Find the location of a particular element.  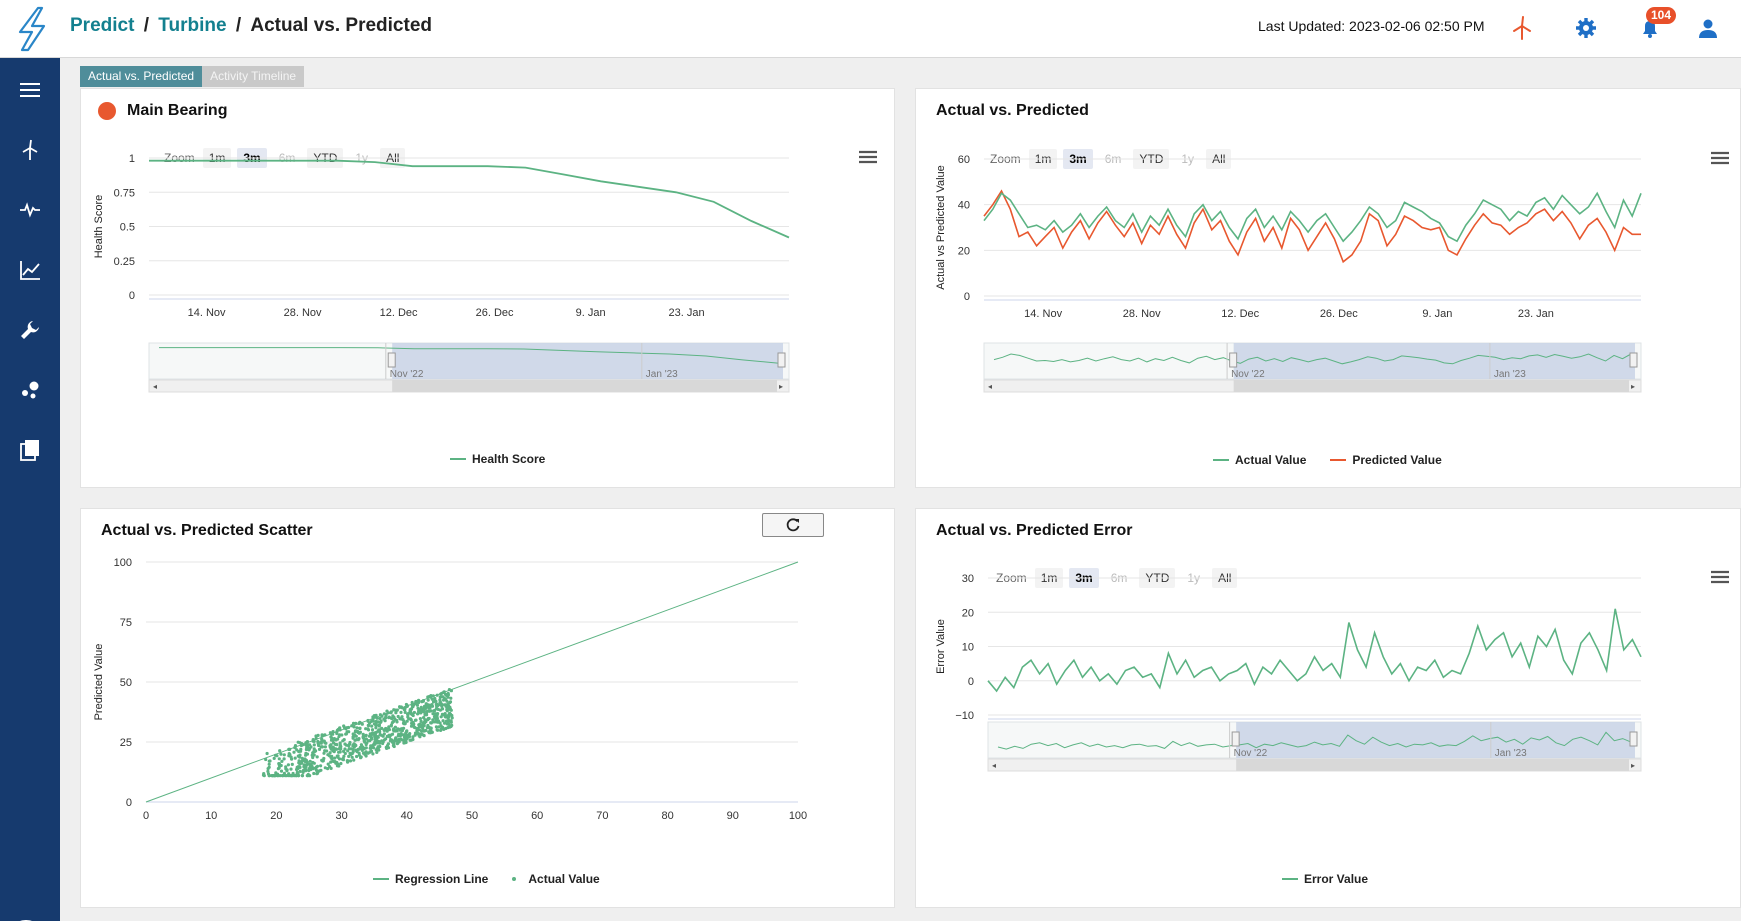

y-tick-label: 1 is located at coordinates (132, 159).